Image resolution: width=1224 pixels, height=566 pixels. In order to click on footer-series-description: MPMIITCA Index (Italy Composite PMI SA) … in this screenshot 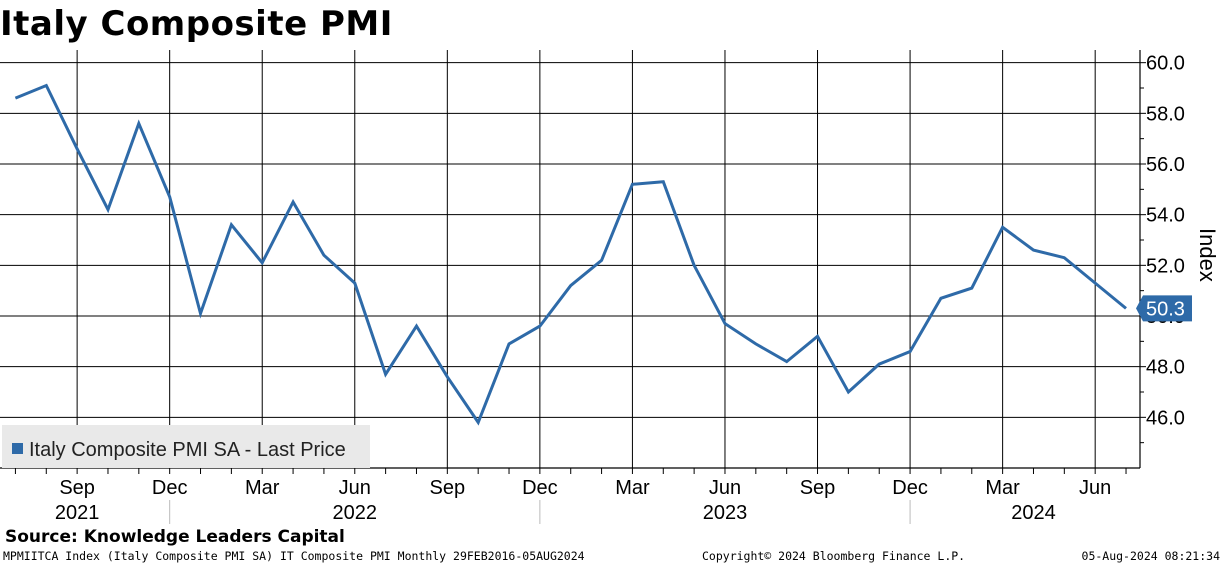, I will do `click(294, 556)`.